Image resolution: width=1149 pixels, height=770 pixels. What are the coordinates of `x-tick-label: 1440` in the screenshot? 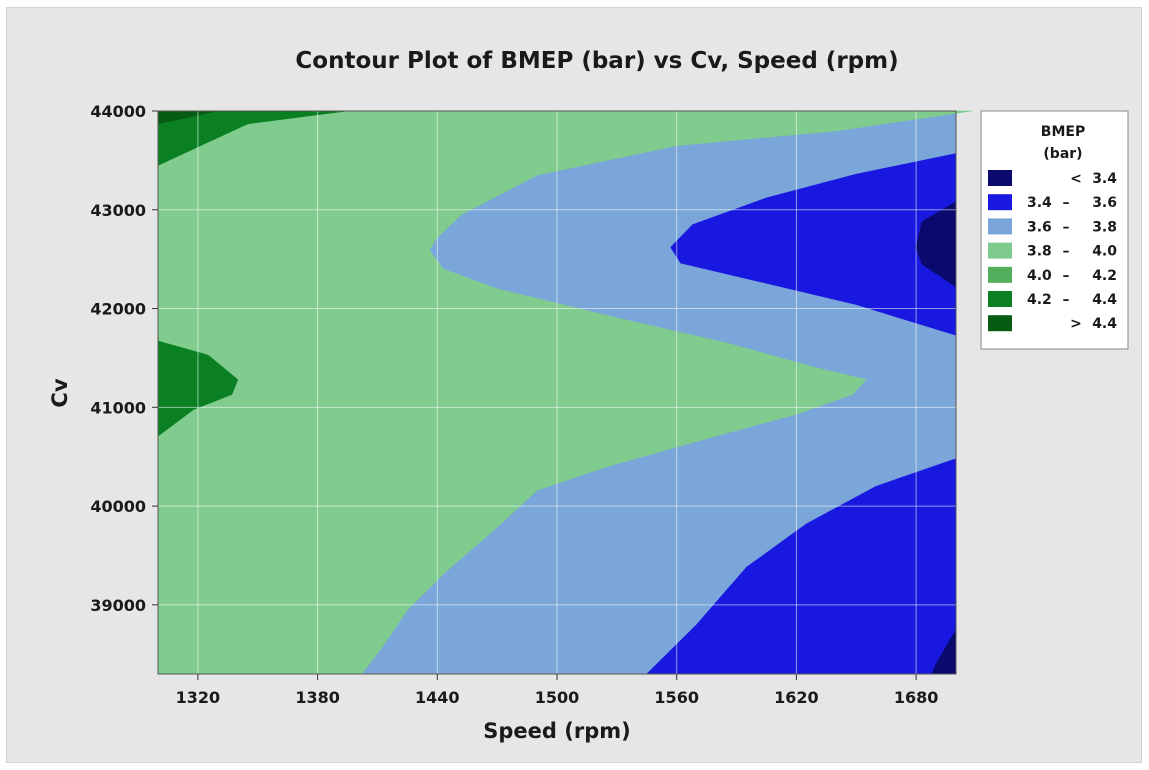 It's located at (437, 697).